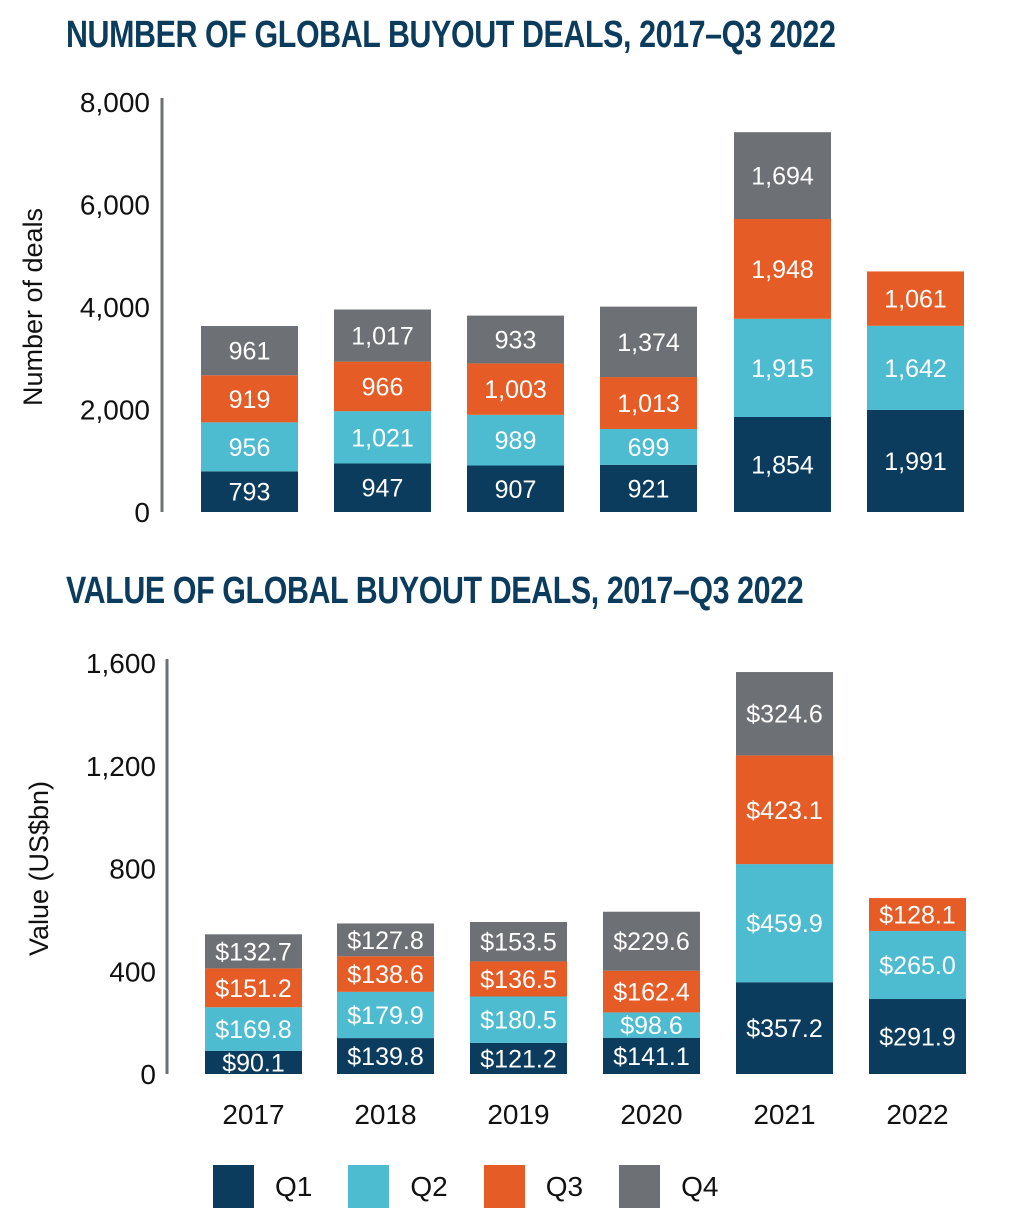 This screenshot has width=1009, height=1225. I want to click on bar-data-label: 921, so click(649, 489).